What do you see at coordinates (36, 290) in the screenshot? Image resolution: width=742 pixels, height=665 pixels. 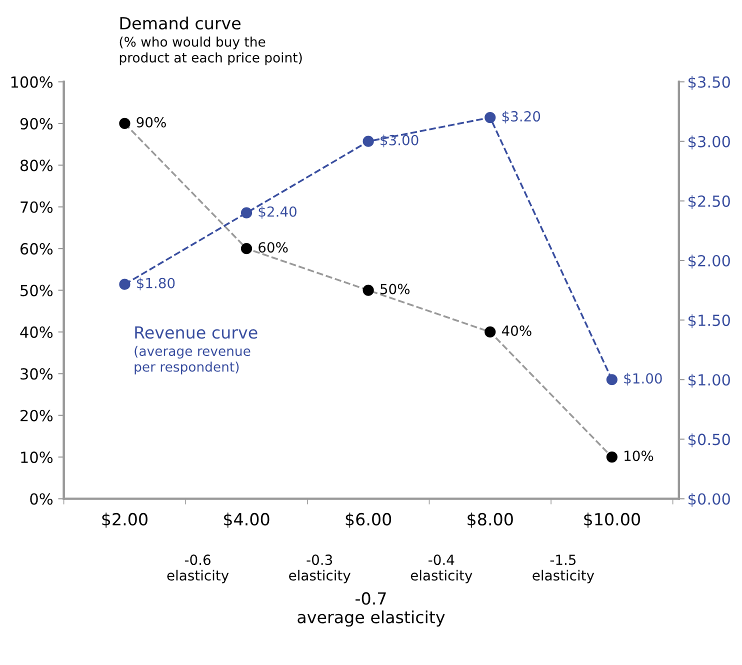 I see `y-tick-label: 50%` at bounding box center [36, 290].